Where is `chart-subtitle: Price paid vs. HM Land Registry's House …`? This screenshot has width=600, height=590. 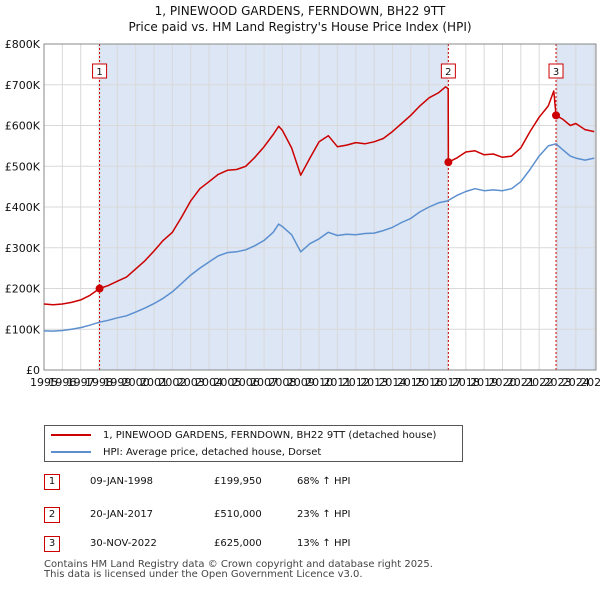
chart-subtitle: Price paid vs. HM Land Registry's House … is located at coordinates (300, 27).